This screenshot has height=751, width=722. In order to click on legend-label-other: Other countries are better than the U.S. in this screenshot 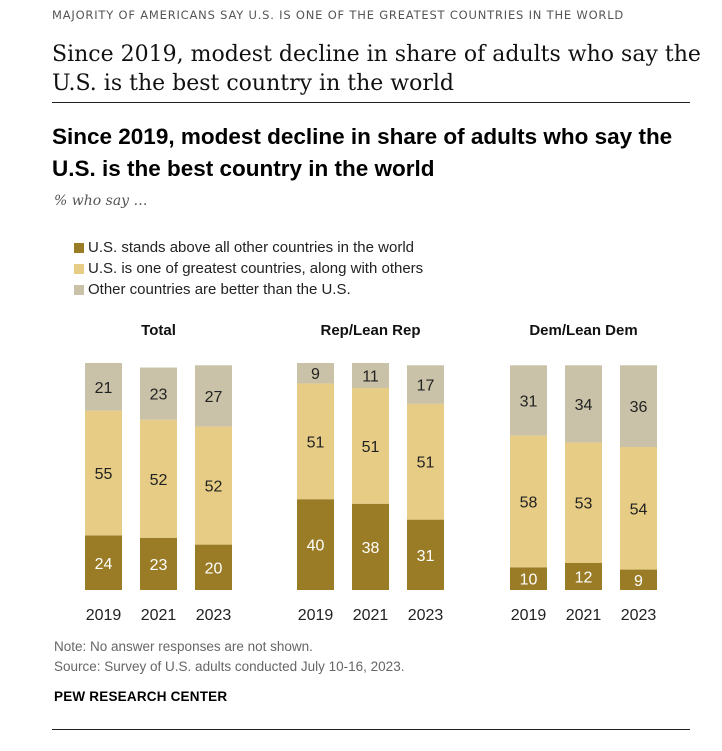, I will do `click(219, 289)`.